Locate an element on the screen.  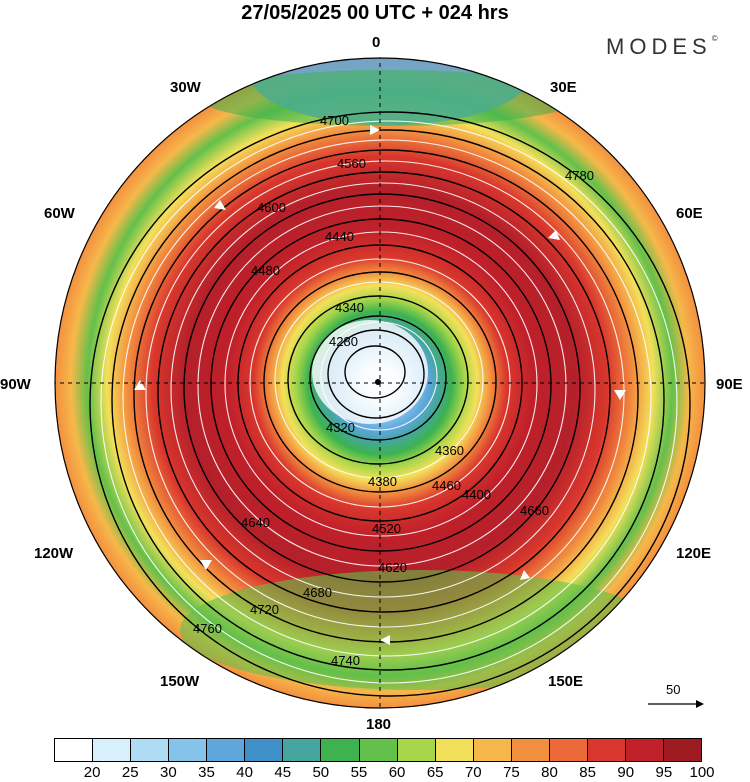
brand-name: MODES is located at coordinates (659, 46).